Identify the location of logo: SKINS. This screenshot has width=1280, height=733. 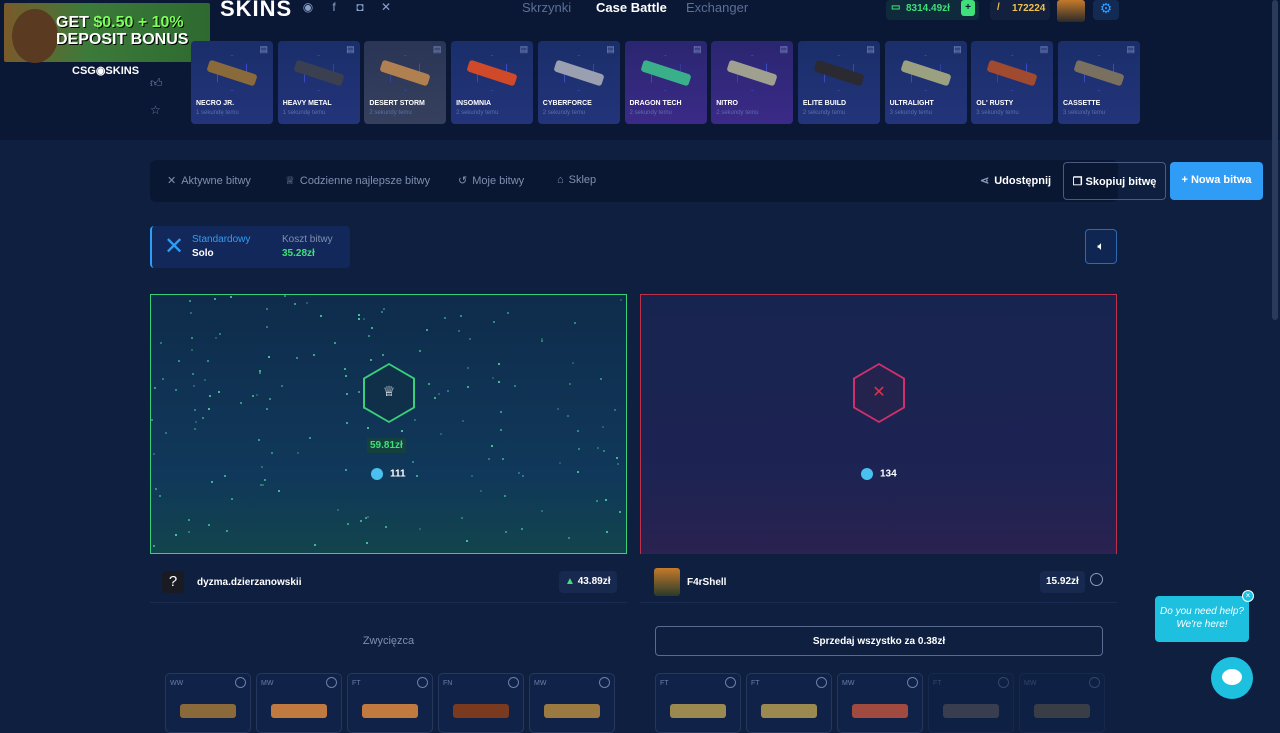
(256, 10).